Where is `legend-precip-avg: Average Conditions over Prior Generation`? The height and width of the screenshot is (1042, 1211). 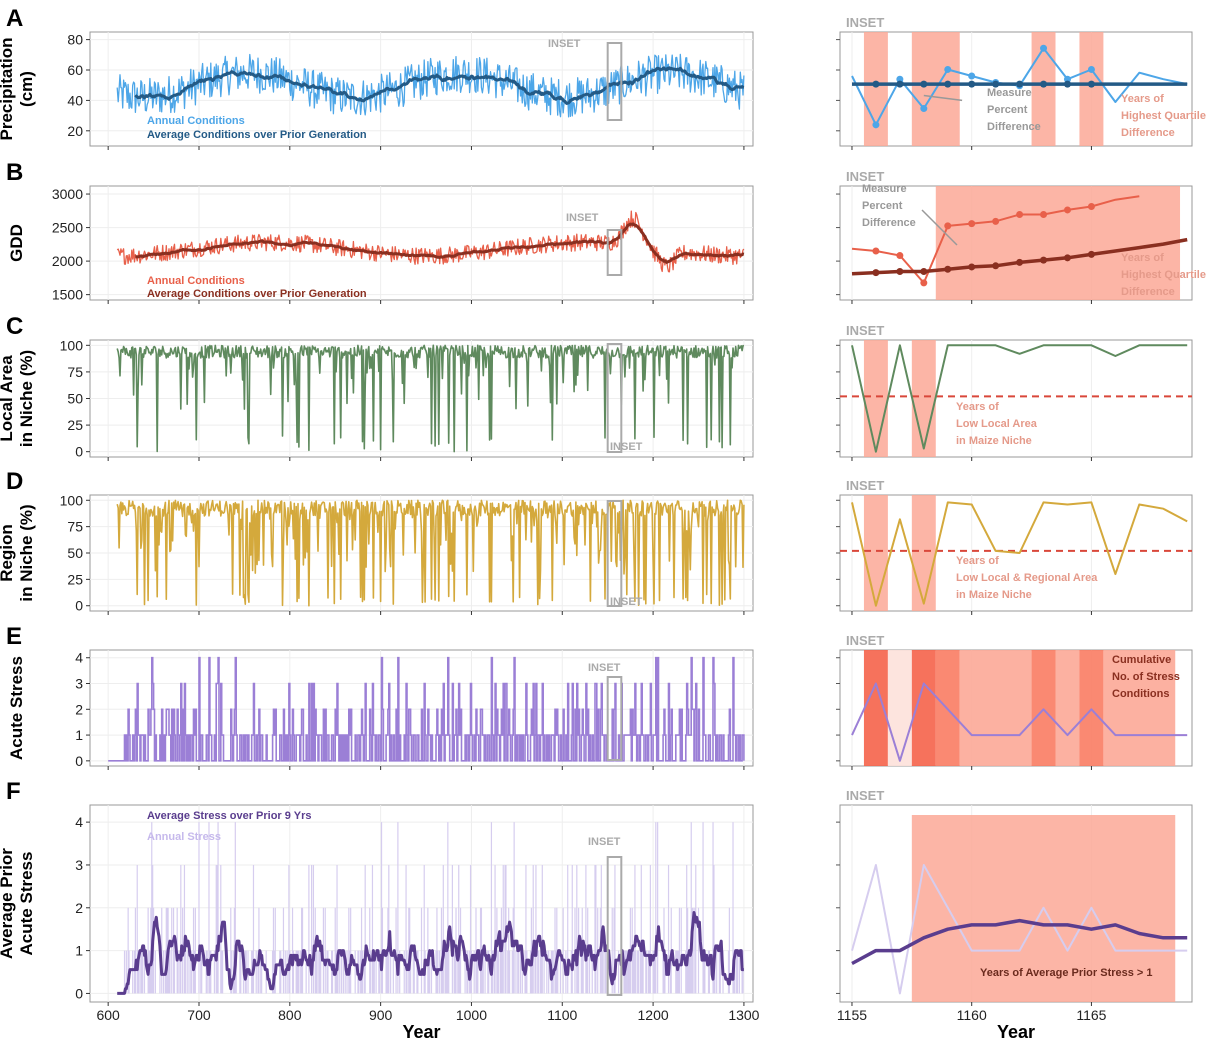 legend-precip-avg: Average Conditions over Prior Generation is located at coordinates (257, 135).